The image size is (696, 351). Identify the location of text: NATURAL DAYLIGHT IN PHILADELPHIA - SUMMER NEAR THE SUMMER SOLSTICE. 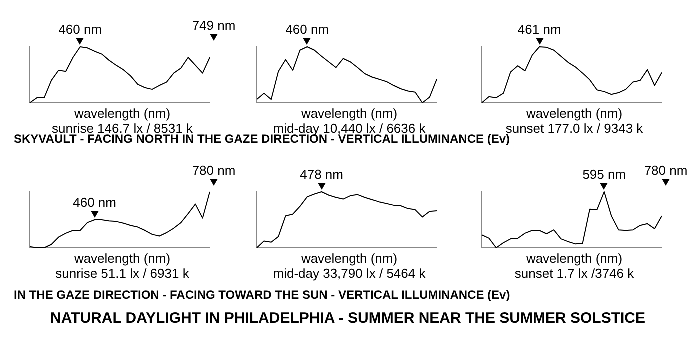
(347, 318).